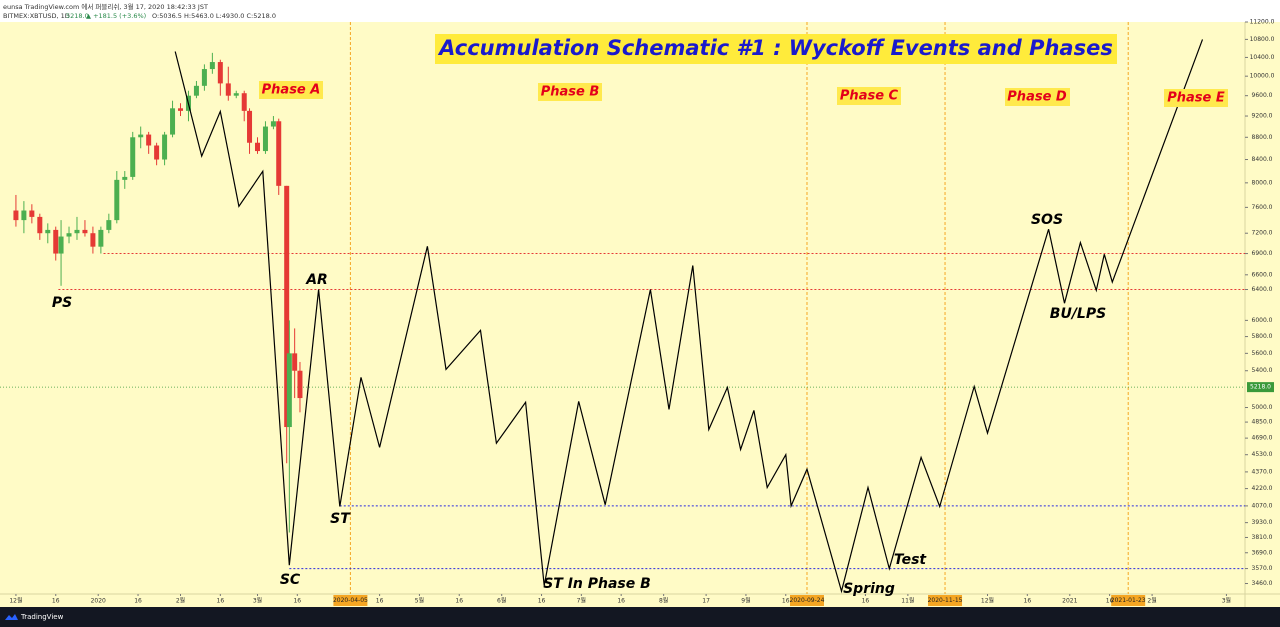 The image size is (1280, 627). Describe the element at coordinates (1128, 600) in the screenshot. I see `date-highlight-label: 2021-01-23` at that location.